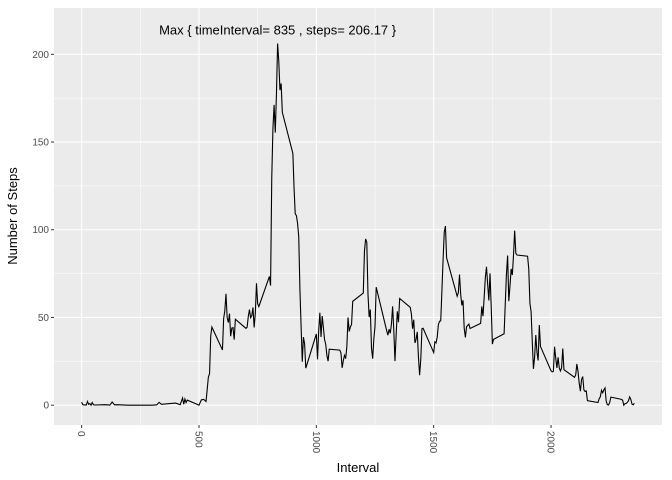 The width and height of the screenshot is (672, 480). Describe the element at coordinates (40, 143) in the screenshot. I see `y-tick-label: 150` at that location.